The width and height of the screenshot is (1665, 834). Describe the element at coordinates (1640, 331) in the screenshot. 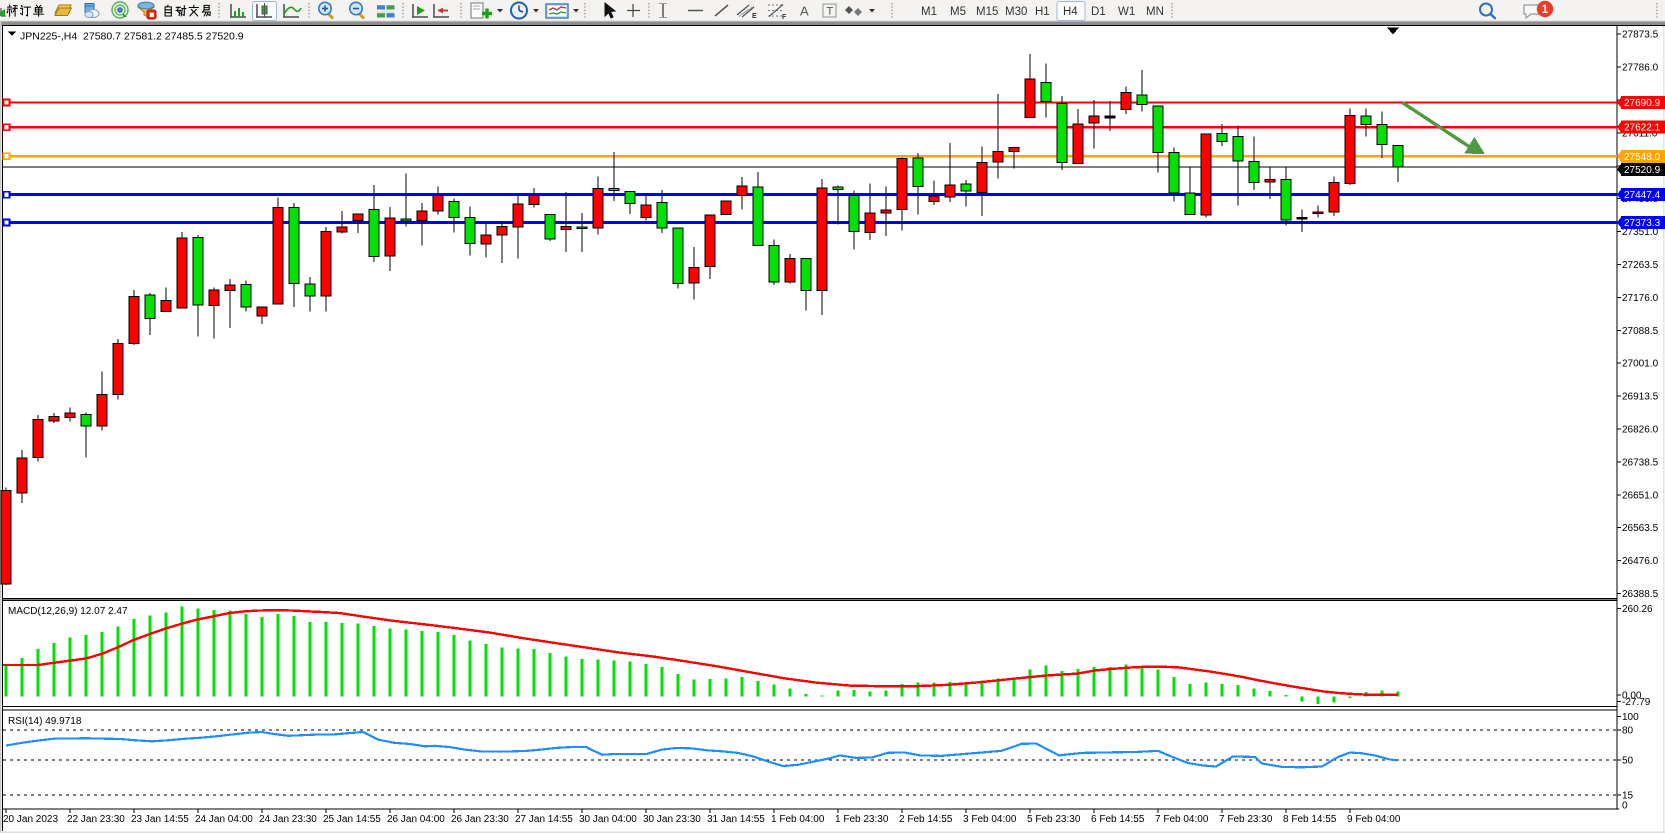

I see `svg-text: 27088.5` at that location.